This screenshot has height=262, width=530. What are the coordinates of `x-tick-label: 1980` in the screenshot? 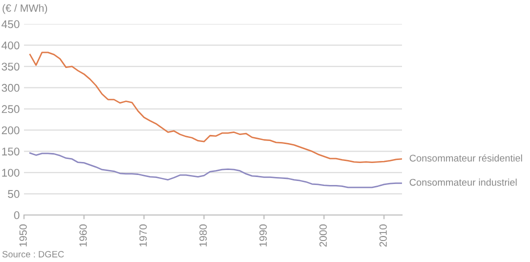 It's located at (203, 235).